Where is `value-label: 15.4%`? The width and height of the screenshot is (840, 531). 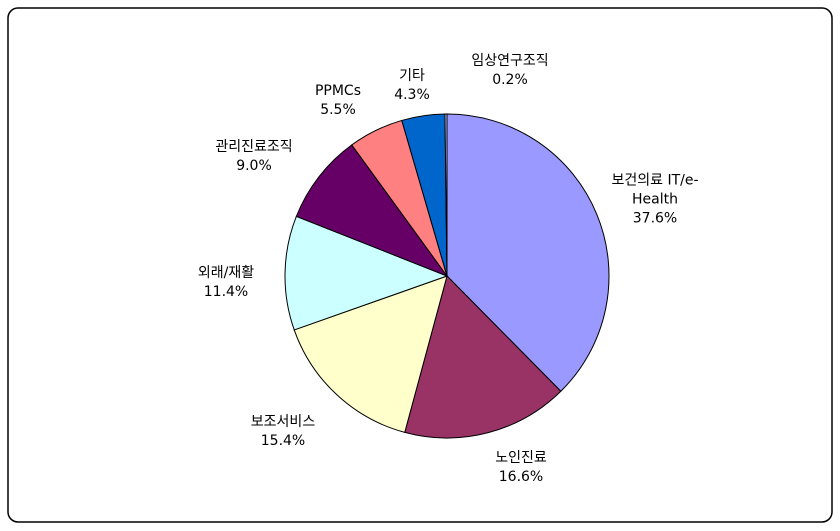 value-label: 15.4% is located at coordinates (283, 441).